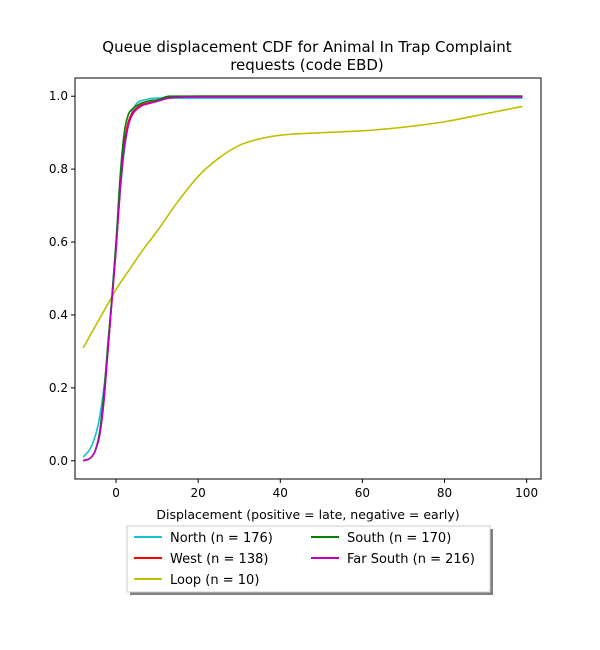 The height and width of the screenshot is (650, 600). Describe the element at coordinates (362, 493) in the screenshot. I see `x-tick-label: 60` at that location.